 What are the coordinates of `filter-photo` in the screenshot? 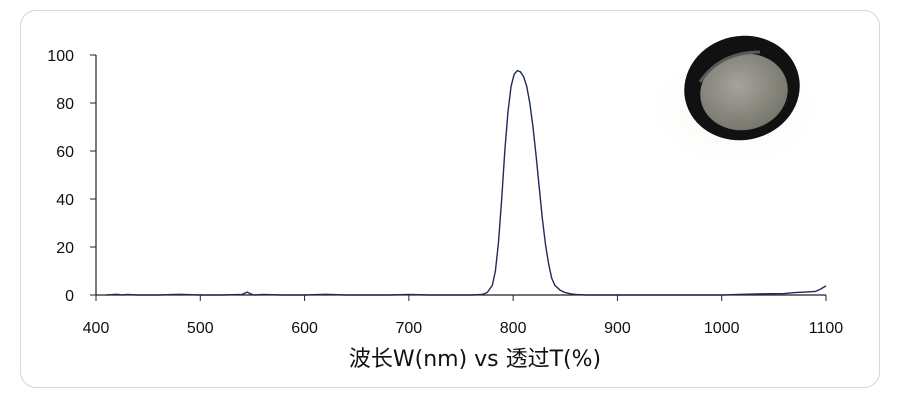 It's located at (735, 103).